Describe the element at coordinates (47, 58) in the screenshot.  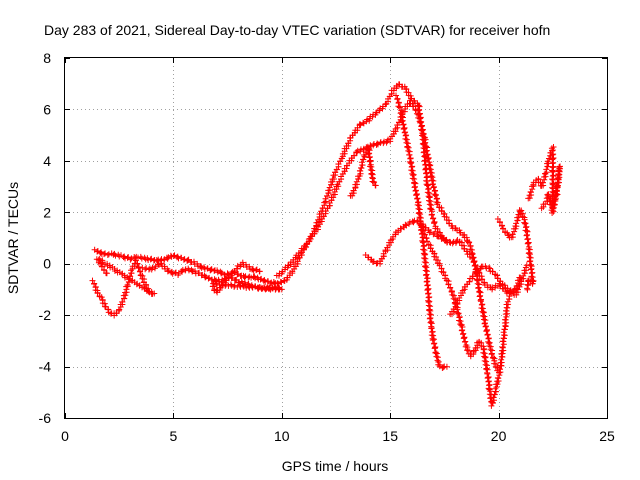
I see `y-tick-label: 8` at that location.